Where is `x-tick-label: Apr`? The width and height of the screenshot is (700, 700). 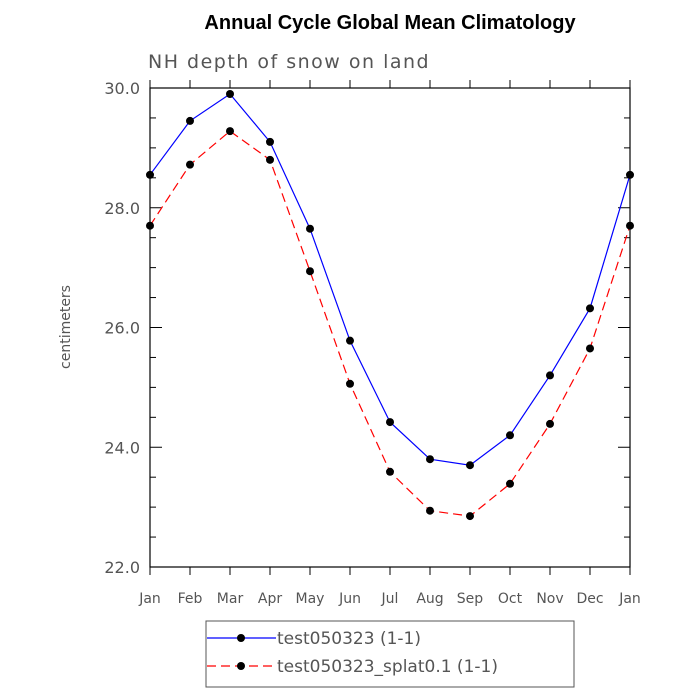 x-tick-label: Apr is located at coordinates (270, 599).